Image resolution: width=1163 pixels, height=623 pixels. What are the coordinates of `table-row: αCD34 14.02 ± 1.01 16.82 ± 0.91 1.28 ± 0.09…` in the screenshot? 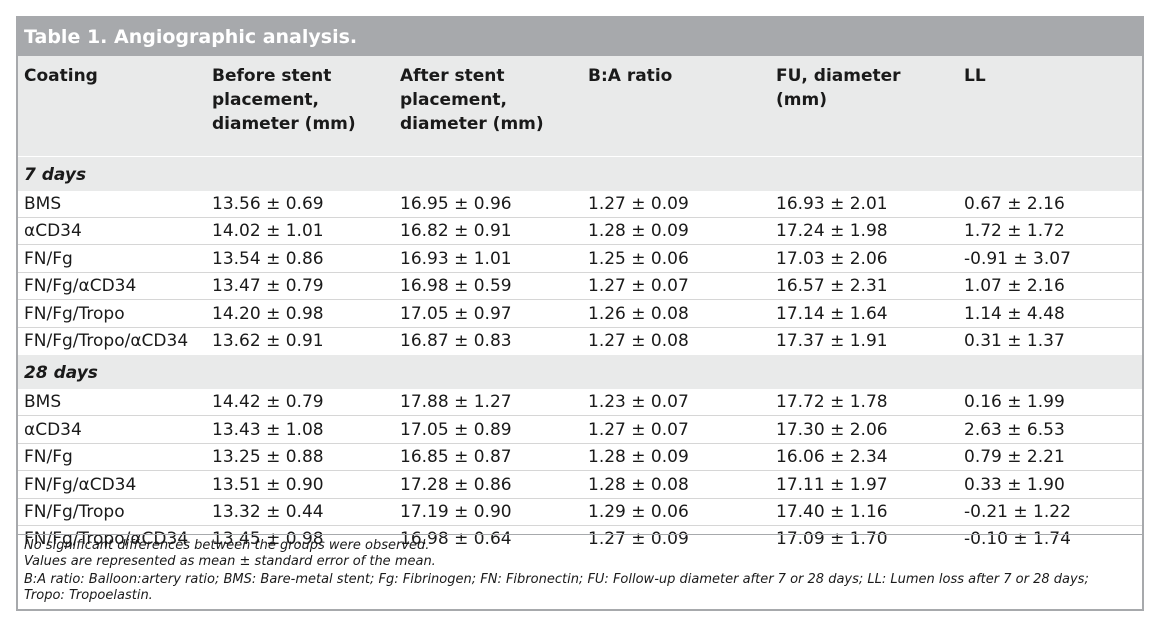 It's located at (580, 232).